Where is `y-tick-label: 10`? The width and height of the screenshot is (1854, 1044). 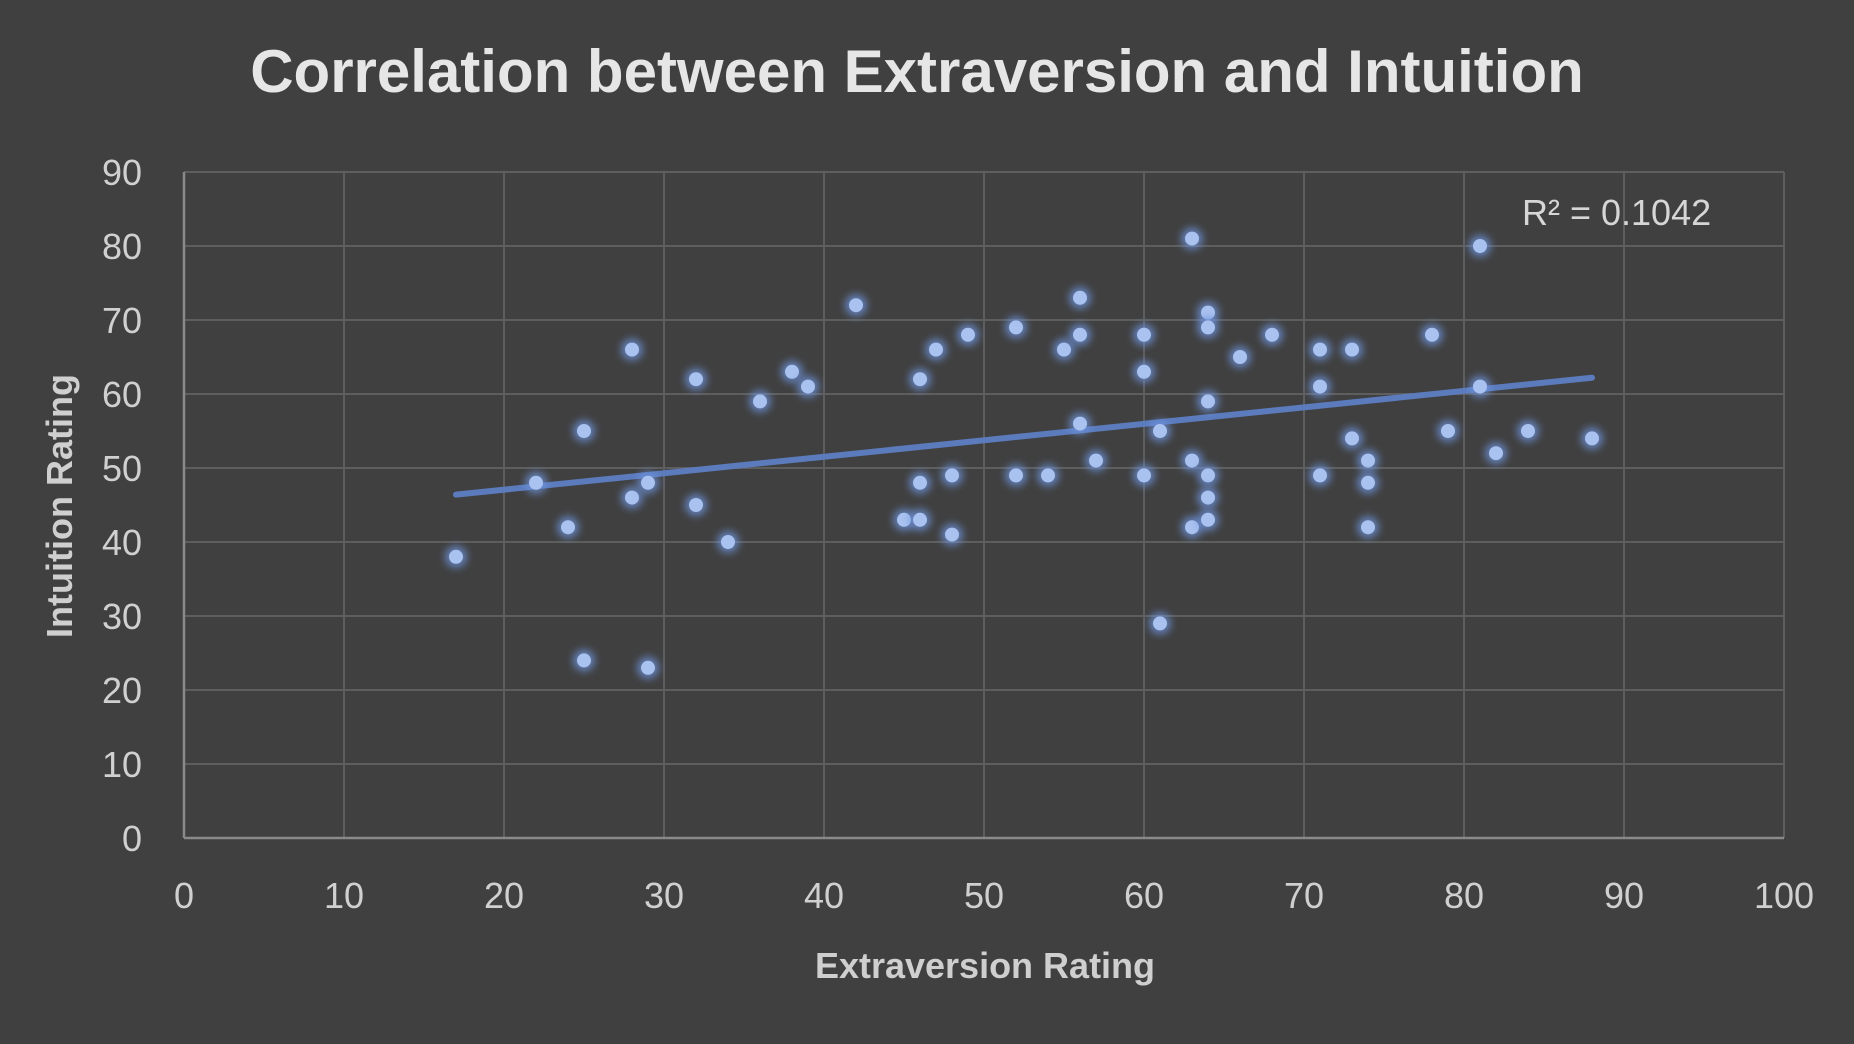 y-tick-label: 10 is located at coordinates (122, 764).